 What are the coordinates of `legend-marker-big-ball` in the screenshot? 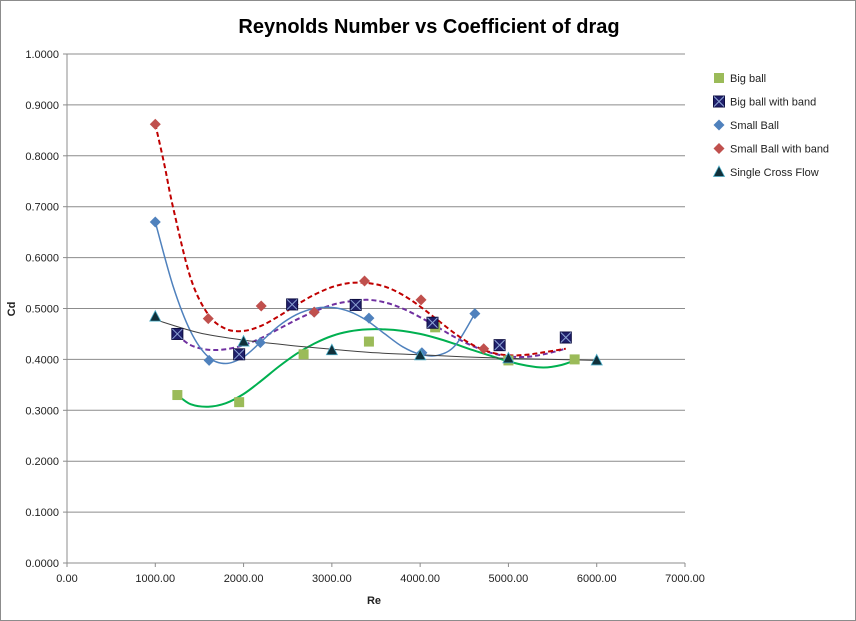 It's located at (719, 78).